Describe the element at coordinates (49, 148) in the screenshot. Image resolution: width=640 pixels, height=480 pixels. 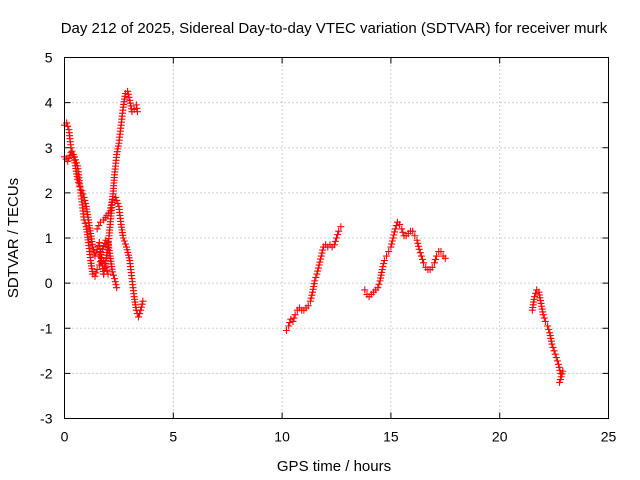
I see `y-tick-label: 3` at that location.